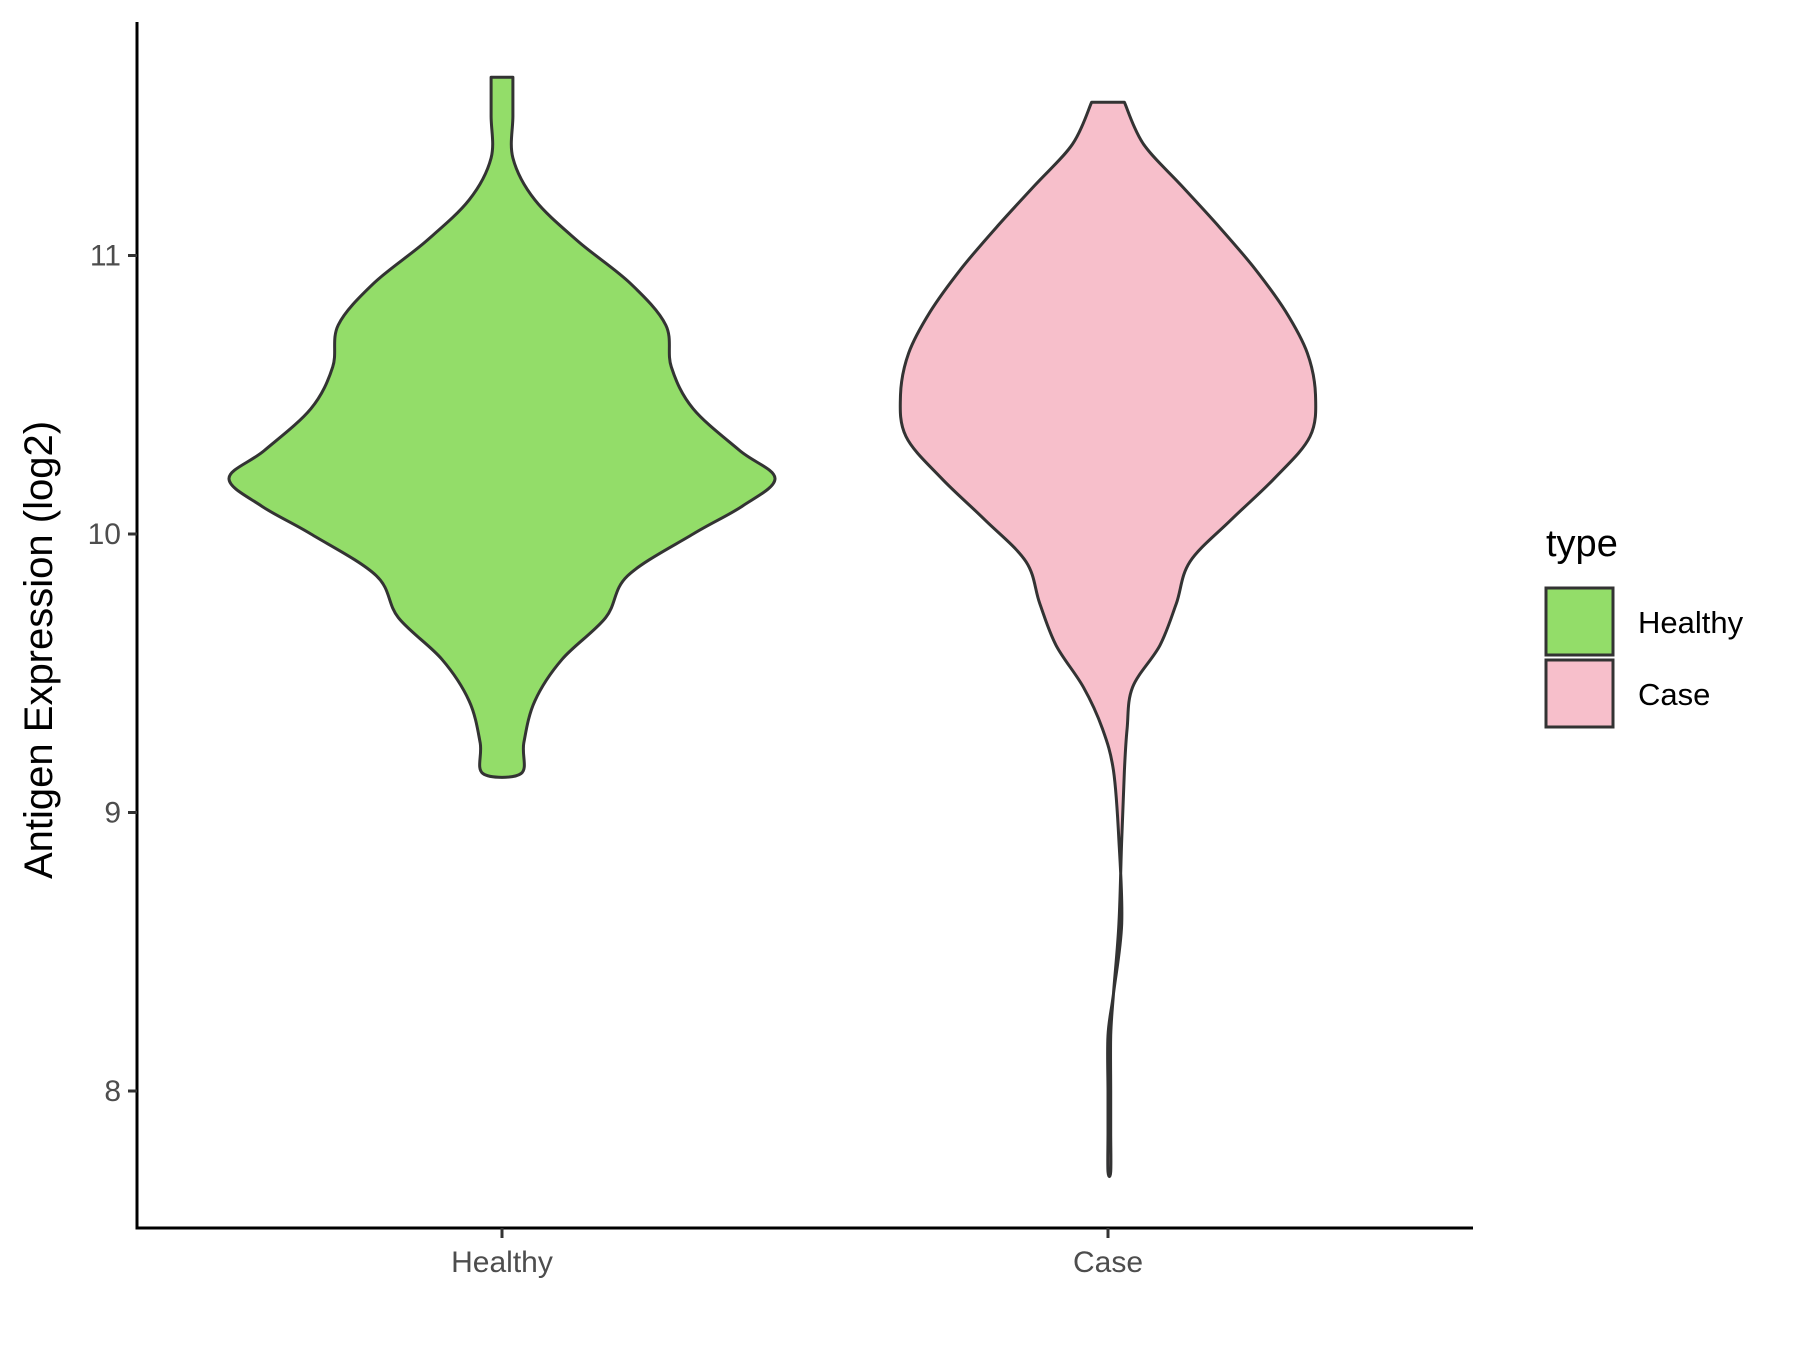 This screenshot has height=1350, width=1800. What do you see at coordinates (112, 813) in the screenshot?
I see `y-tick-label: 9` at bounding box center [112, 813].